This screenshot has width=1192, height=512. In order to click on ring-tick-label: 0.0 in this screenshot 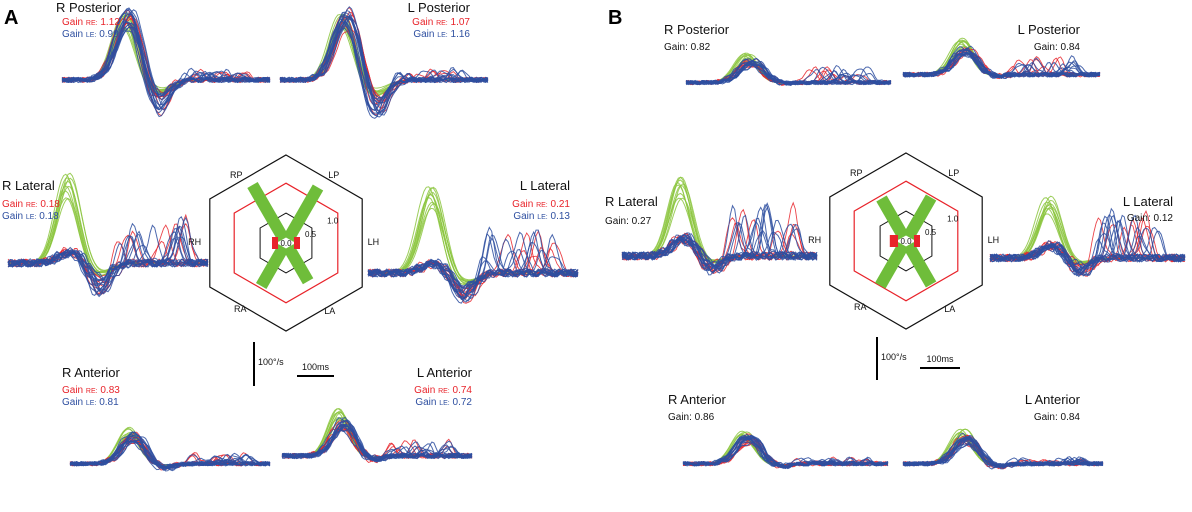, I will do `click(286, 243)`.